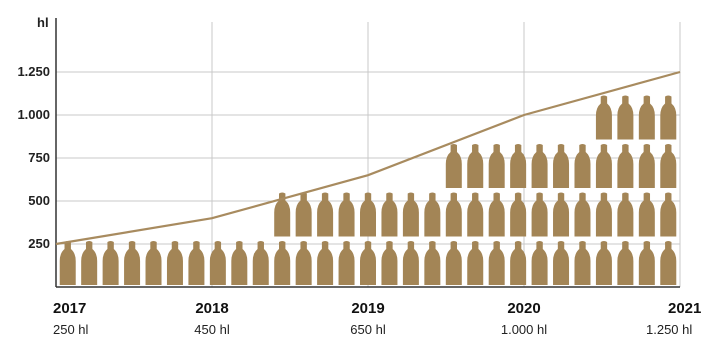 This screenshot has width=702, height=341. I want to click on x-tick-label: 2019, so click(367, 308).